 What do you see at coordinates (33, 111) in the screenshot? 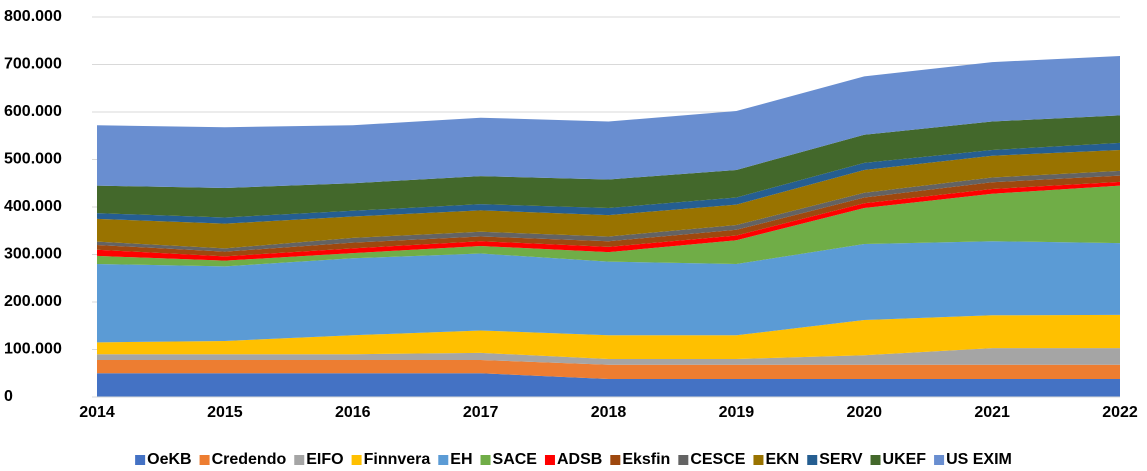
I see `y-tick-label: 600.000` at bounding box center [33, 111].